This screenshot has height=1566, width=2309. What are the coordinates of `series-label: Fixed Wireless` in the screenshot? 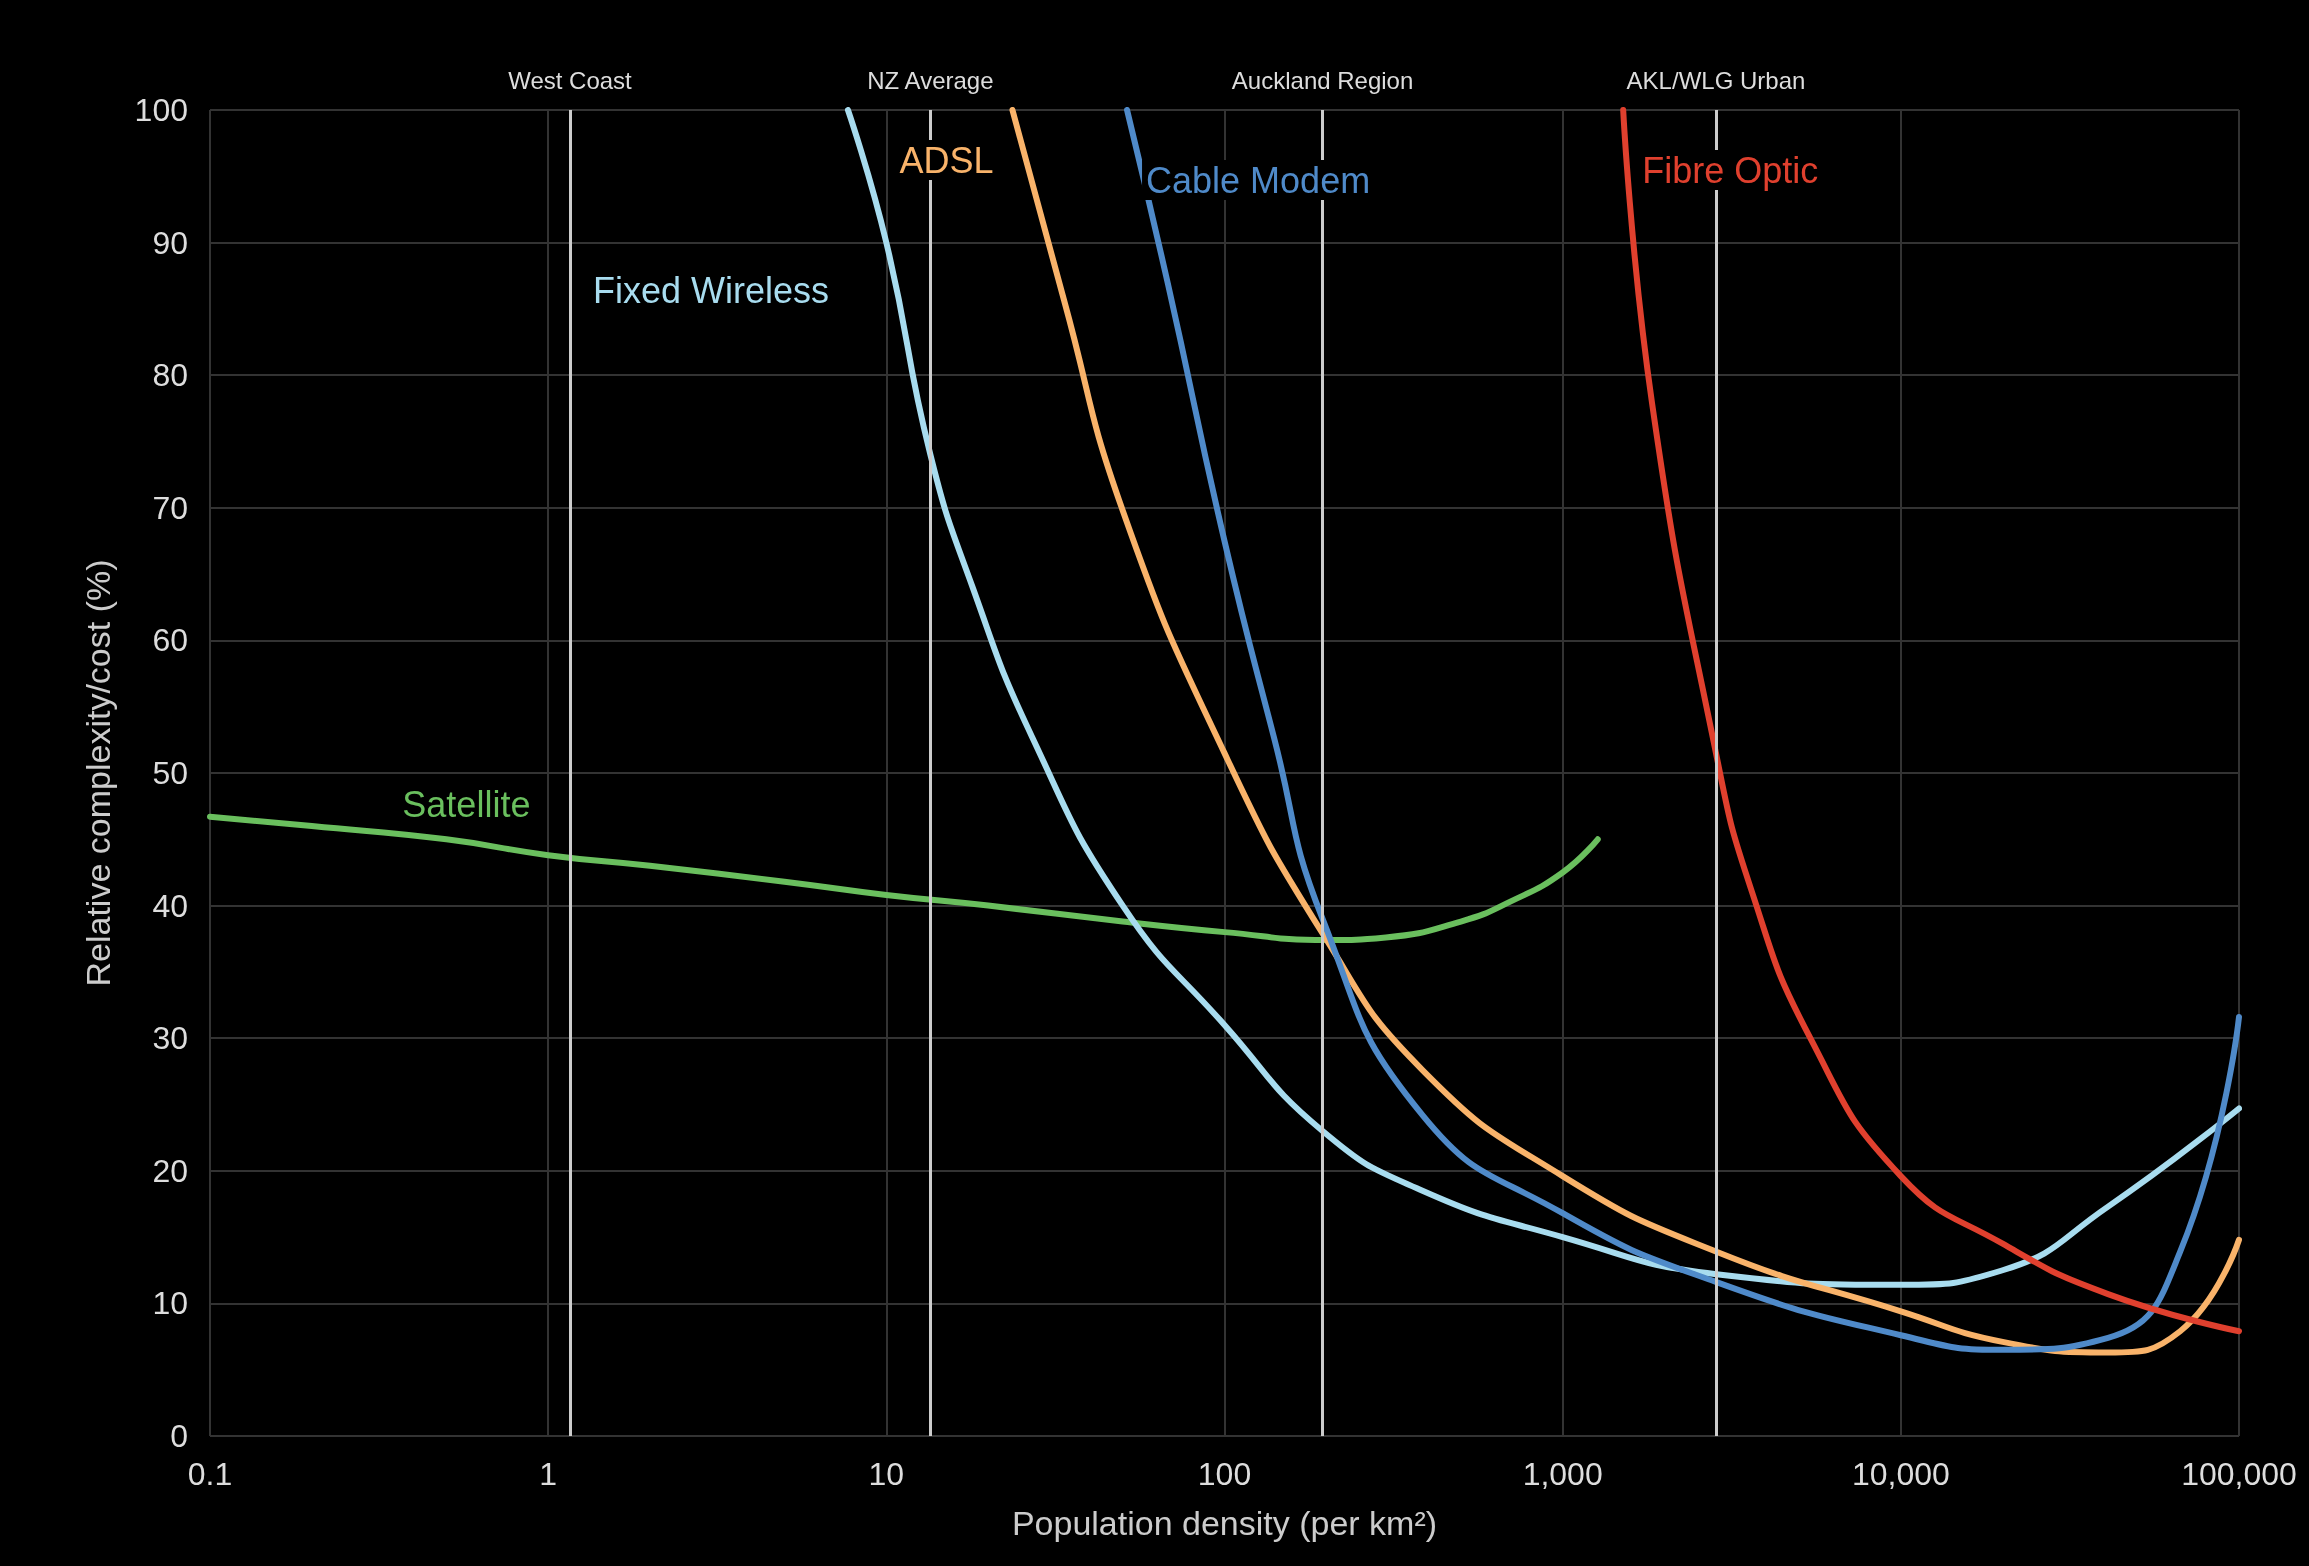 It's located at (710, 290).